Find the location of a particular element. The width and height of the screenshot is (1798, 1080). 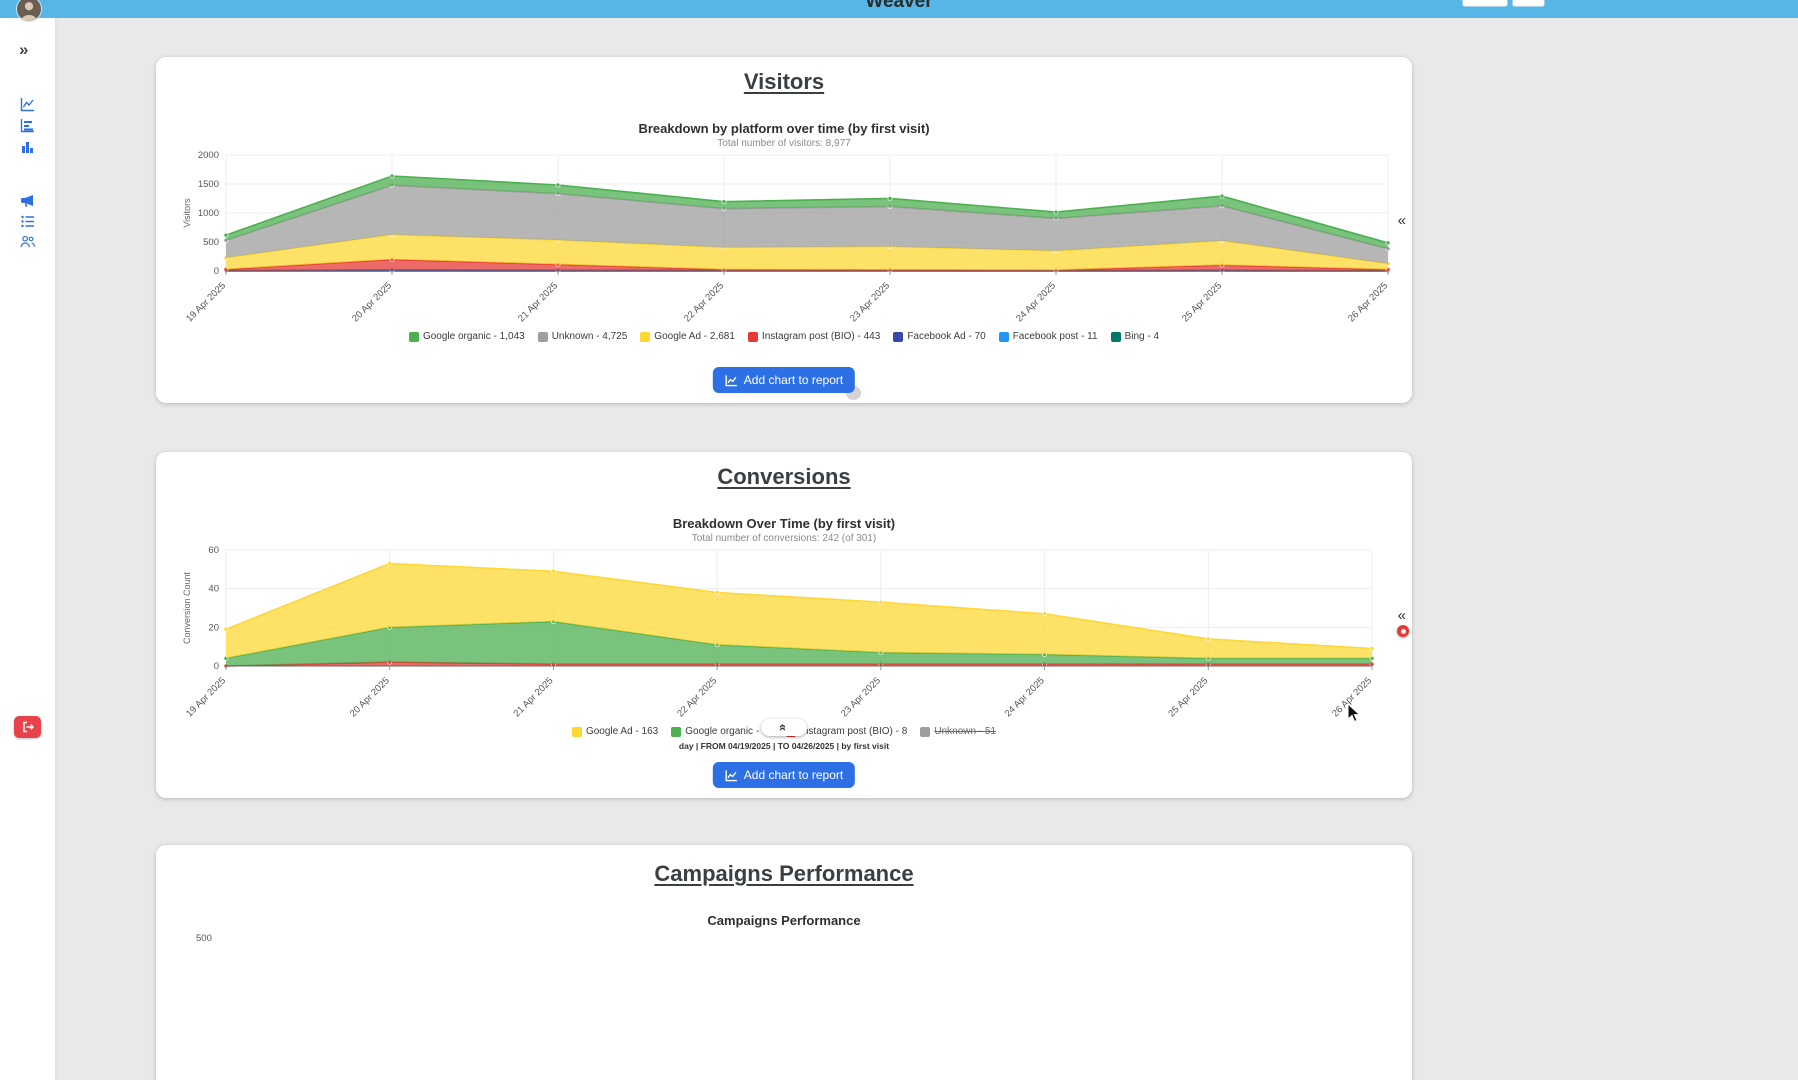

avatar-photo is located at coordinates (29, 10).